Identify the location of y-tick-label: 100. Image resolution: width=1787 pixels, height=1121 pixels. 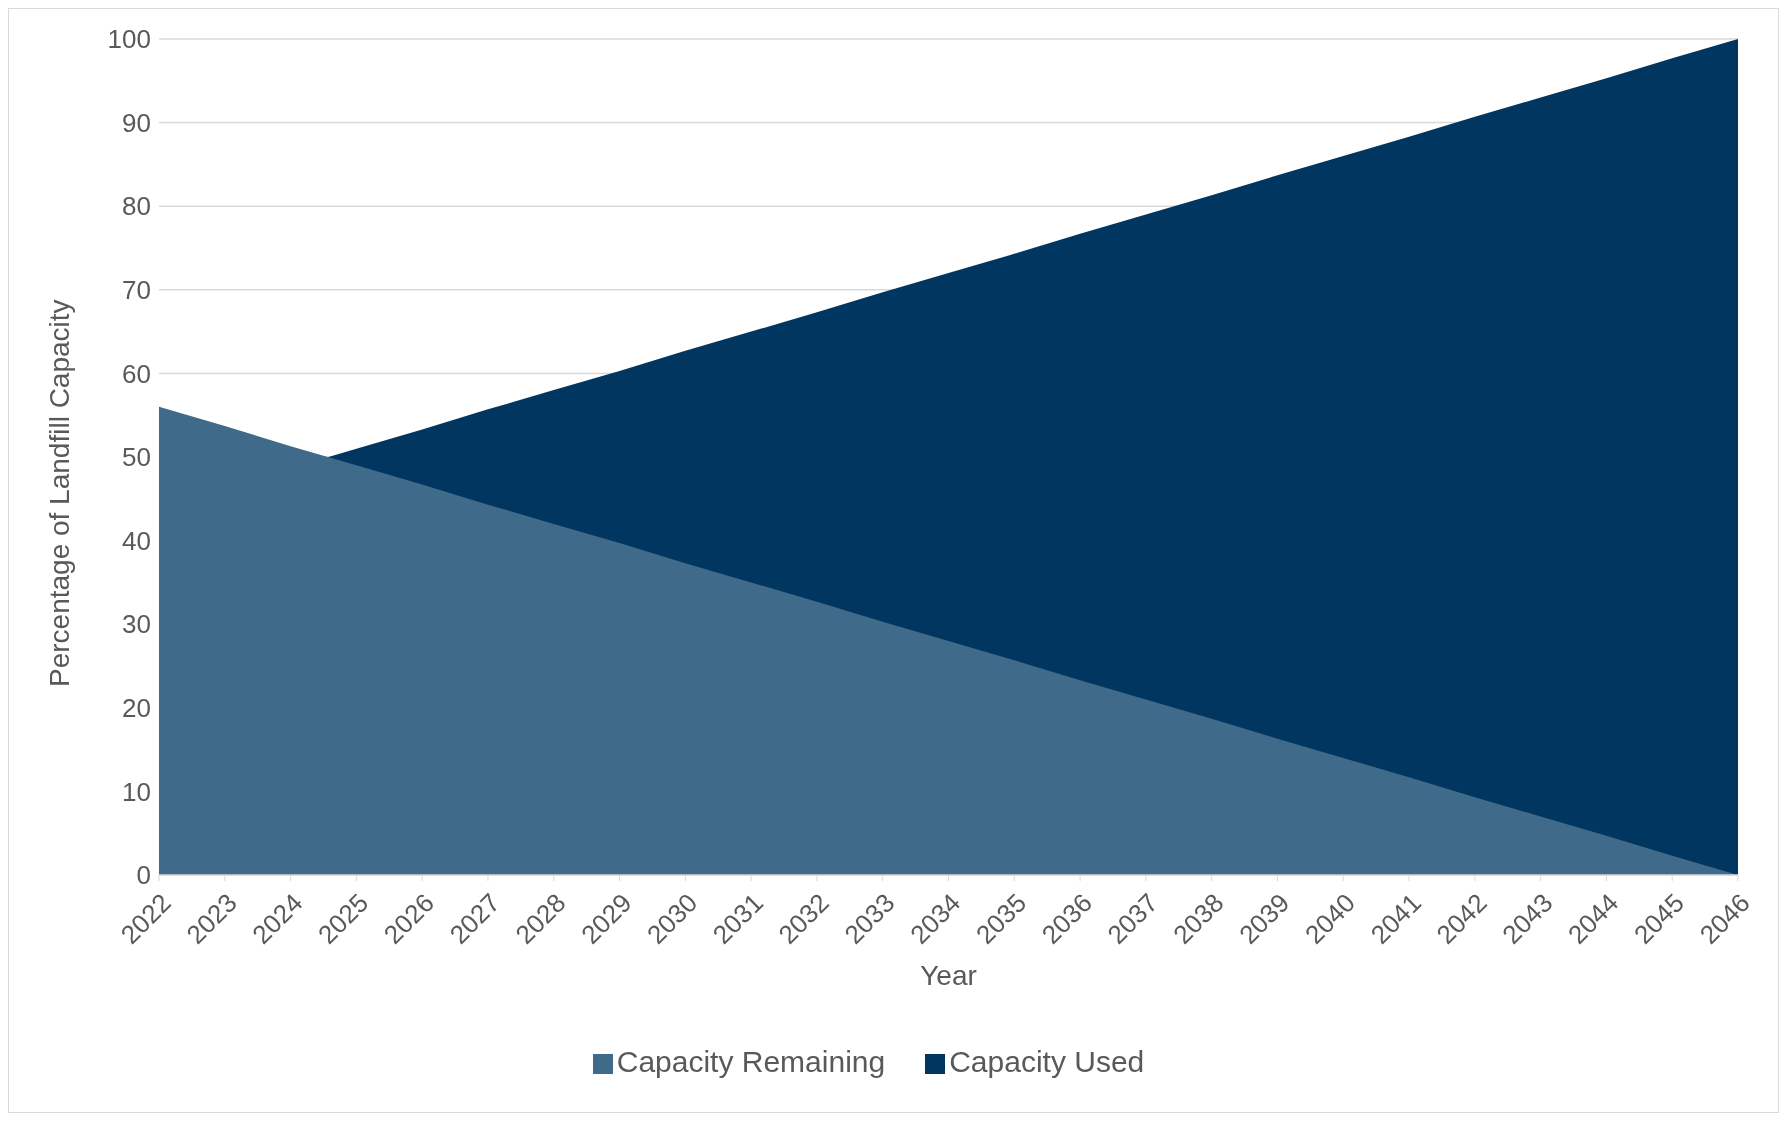
(129, 39).